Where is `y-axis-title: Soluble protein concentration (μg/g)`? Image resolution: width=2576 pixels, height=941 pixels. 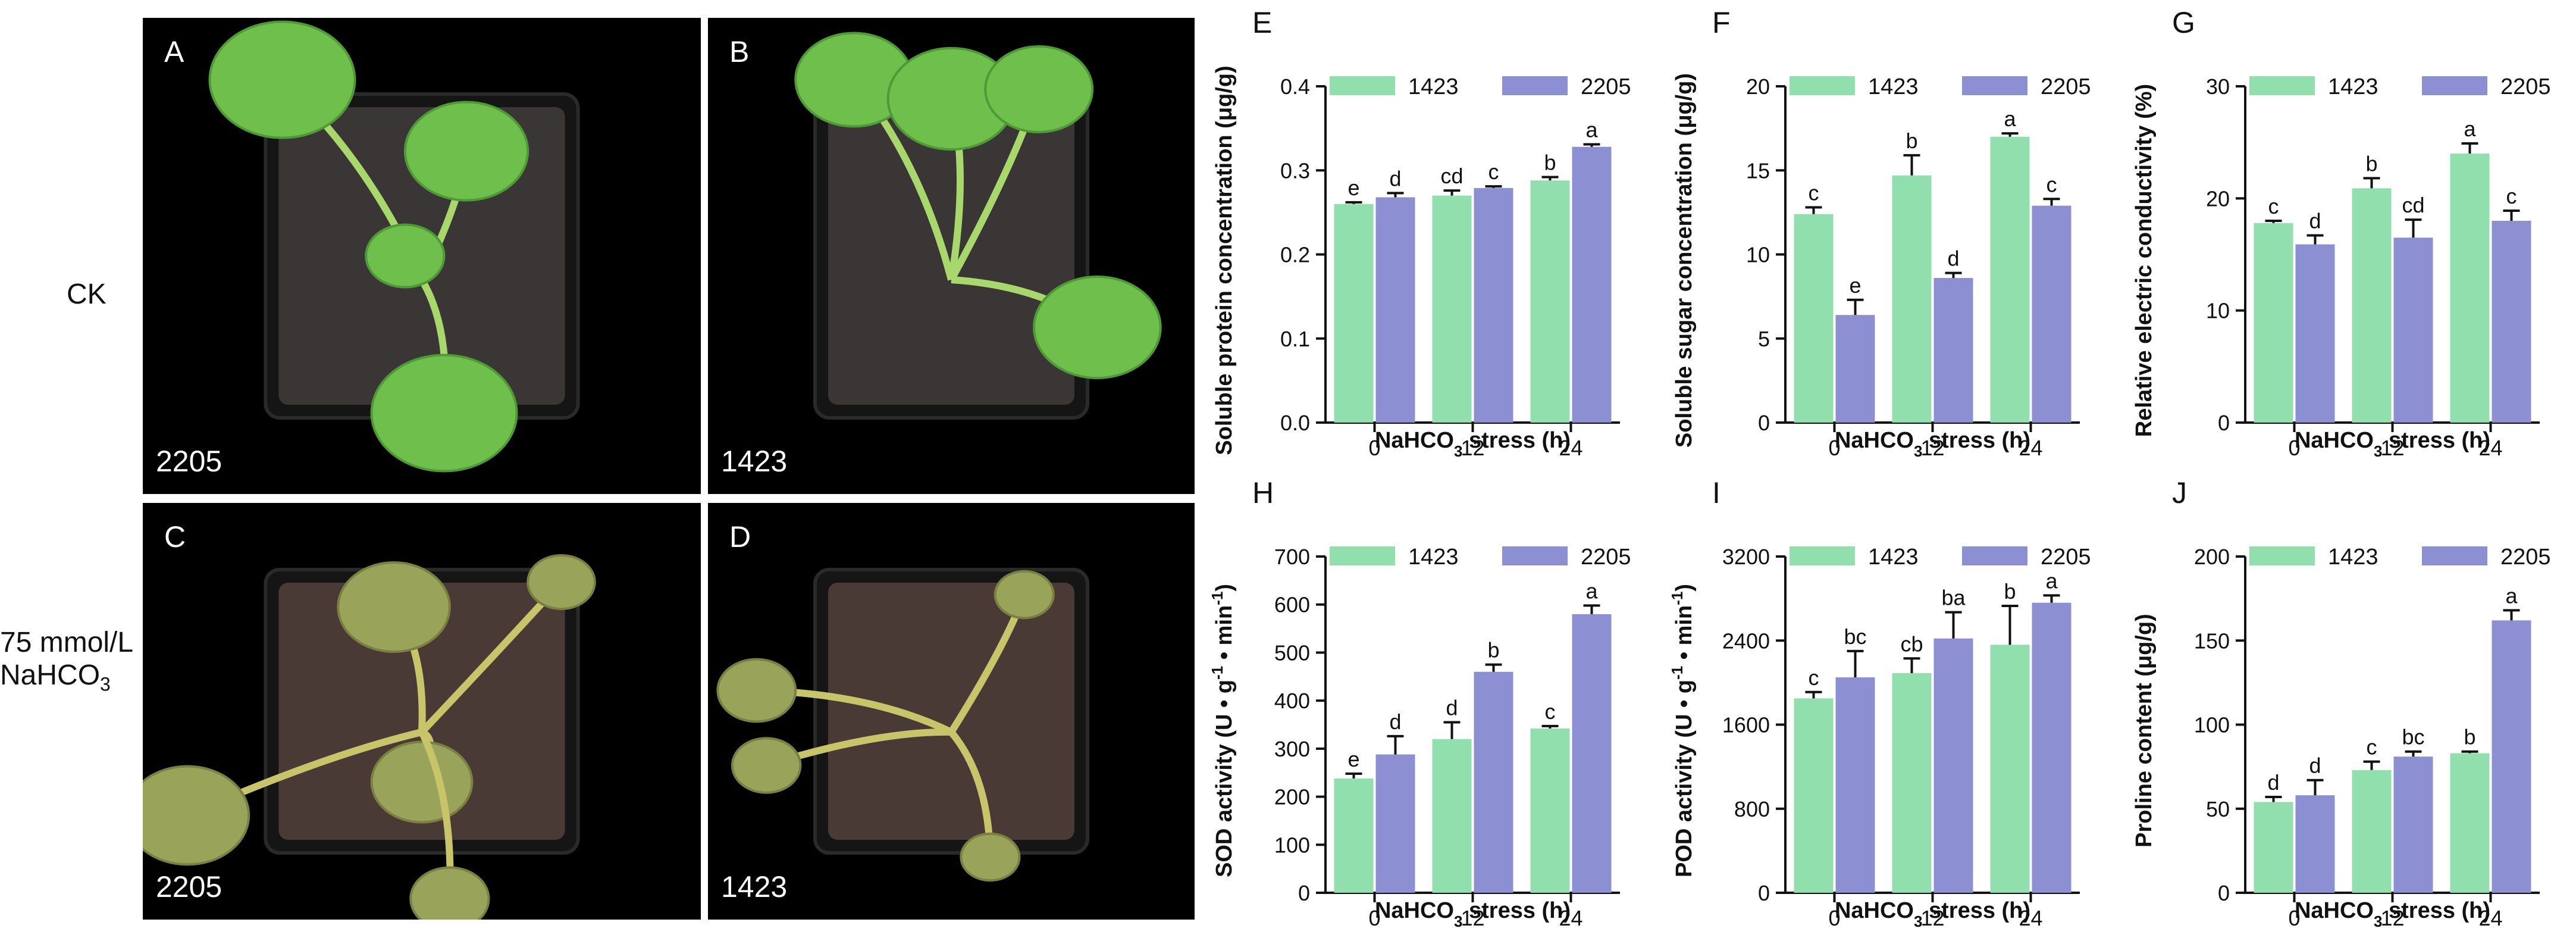
y-axis-title: Soluble protein concentration (μg/g) is located at coordinates (1224, 260).